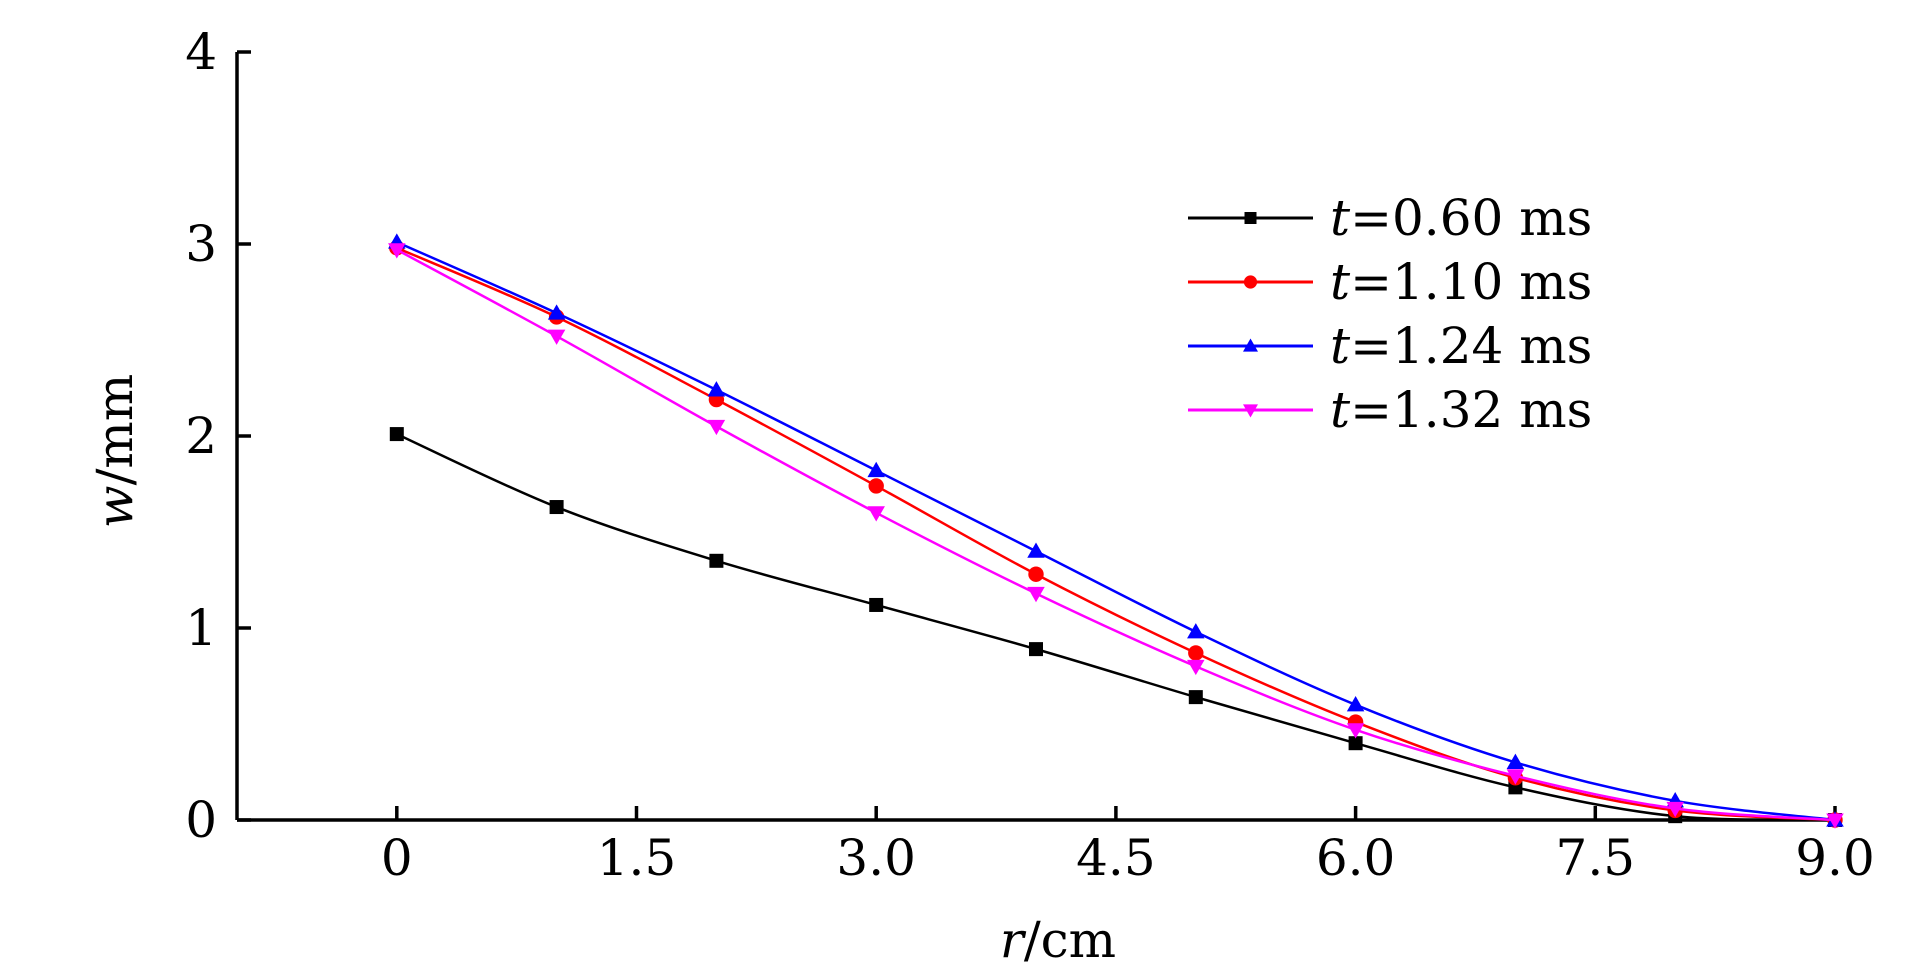  I want to click on x-axis-symbol: r, so click(1013, 940).